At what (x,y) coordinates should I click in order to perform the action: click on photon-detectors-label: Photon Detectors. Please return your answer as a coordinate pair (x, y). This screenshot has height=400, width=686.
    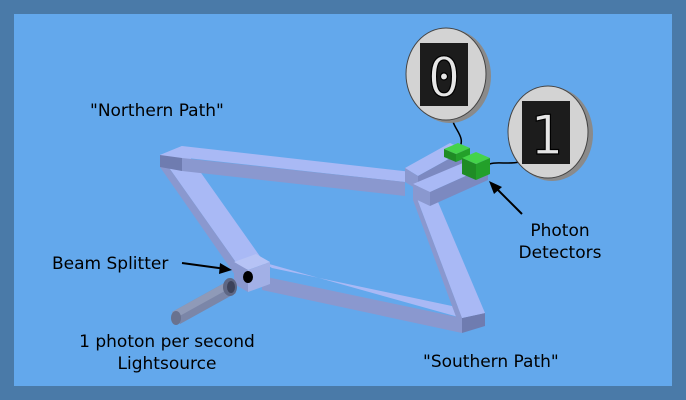
    Looking at the image, I should click on (560, 242).